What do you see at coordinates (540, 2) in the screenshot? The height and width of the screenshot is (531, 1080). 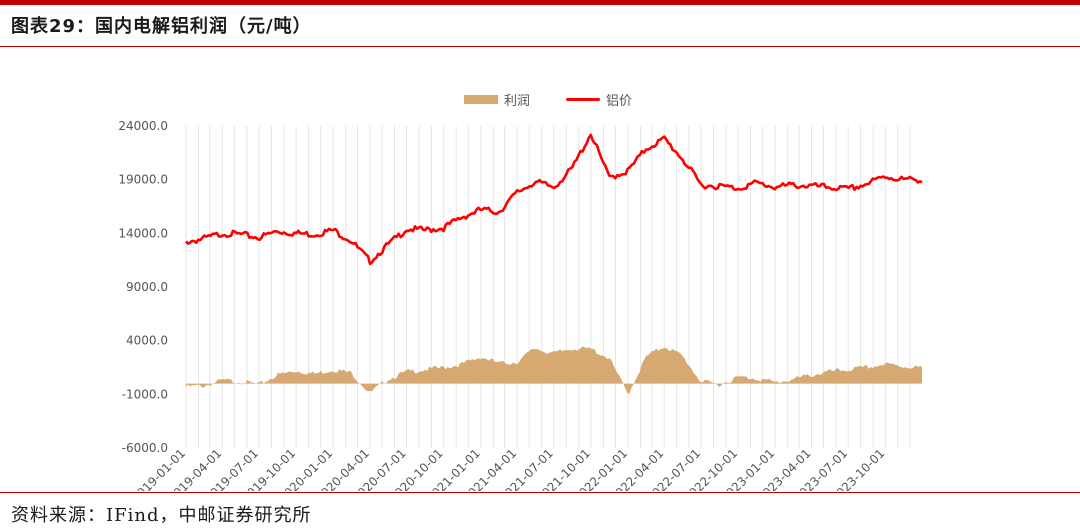 I see `top-rule` at bounding box center [540, 2].